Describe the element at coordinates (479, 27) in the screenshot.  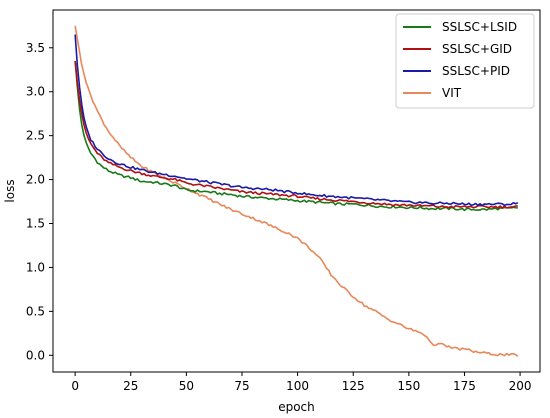
I see `legend-label: SSLSC+LSID` at that location.